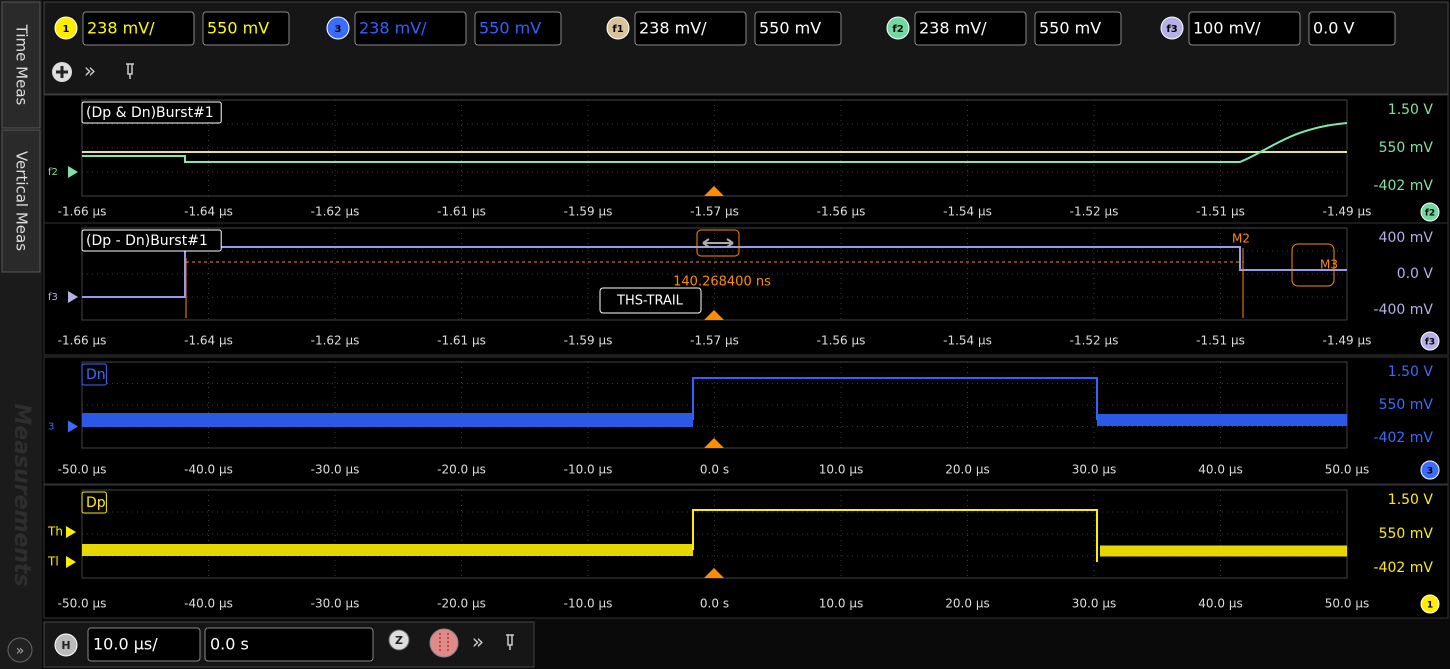  What do you see at coordinates (53, 297) in the screenshot?
I see `channel-marker: f3` at bounding box center [53, 297].